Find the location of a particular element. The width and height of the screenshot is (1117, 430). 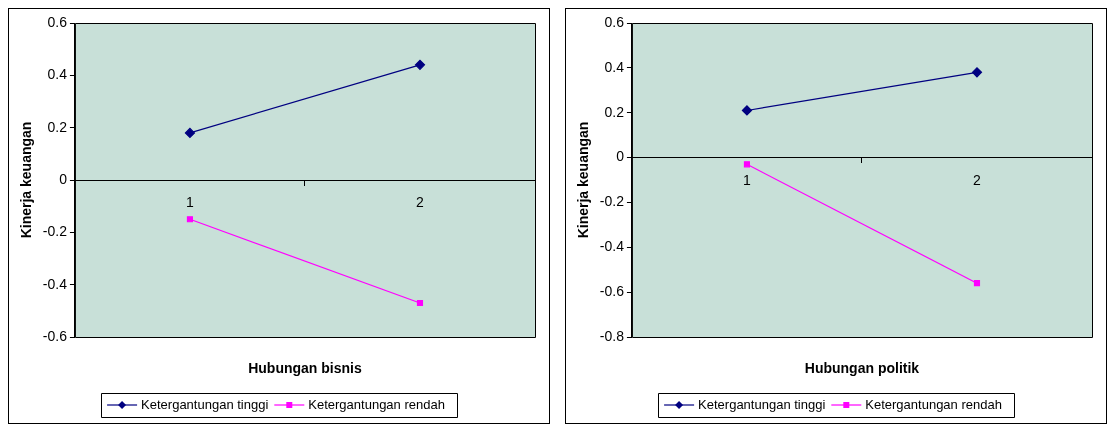

x-axis-title: Hubungan politik is located at coordinates (862, 367).